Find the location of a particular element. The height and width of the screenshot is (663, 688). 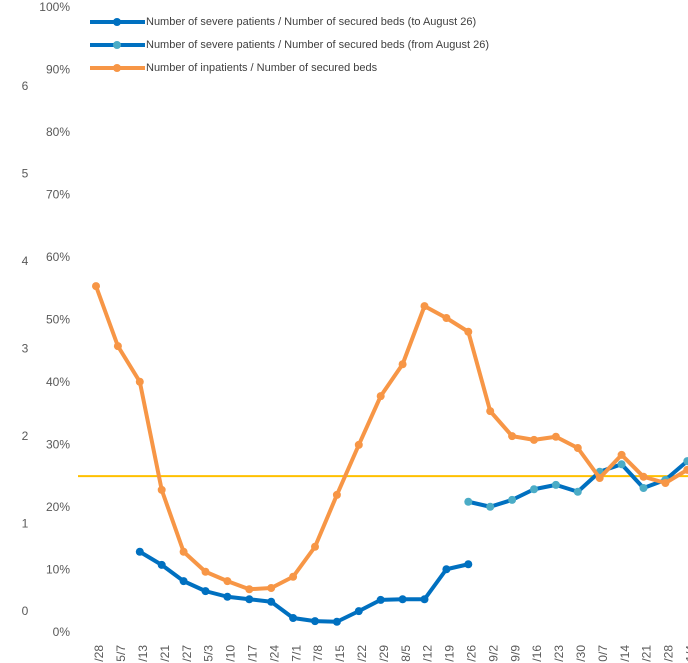

x-tick-label: /29 is located at coordinates (384, 653).